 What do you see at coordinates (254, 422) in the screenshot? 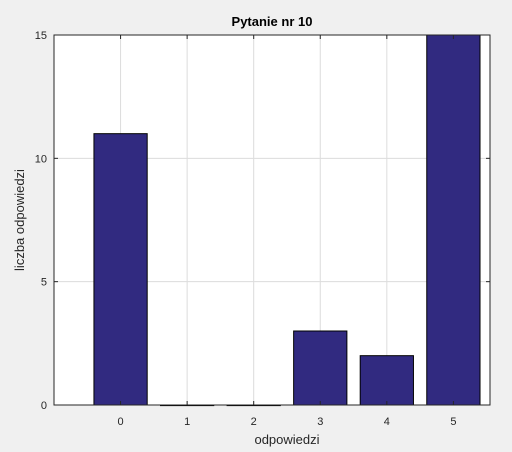
I see `x-tick-label: 2` at bounding box center [254, 422].